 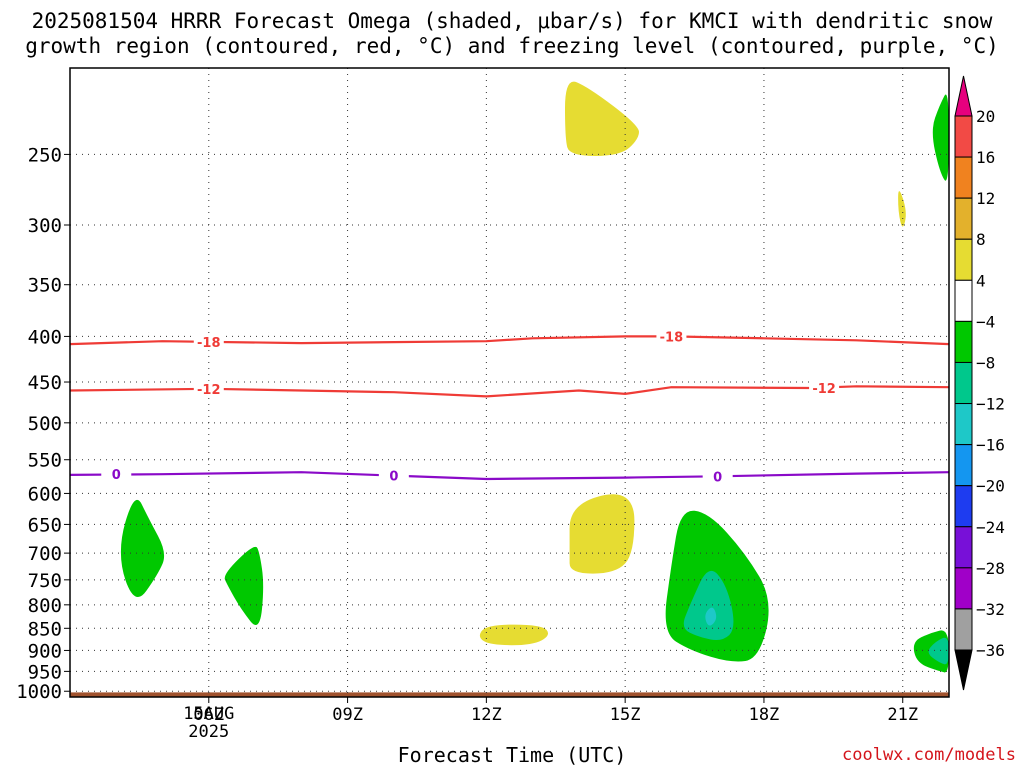 I want to click on colorbar-bottom-triangle, so click(x=963, y=670).